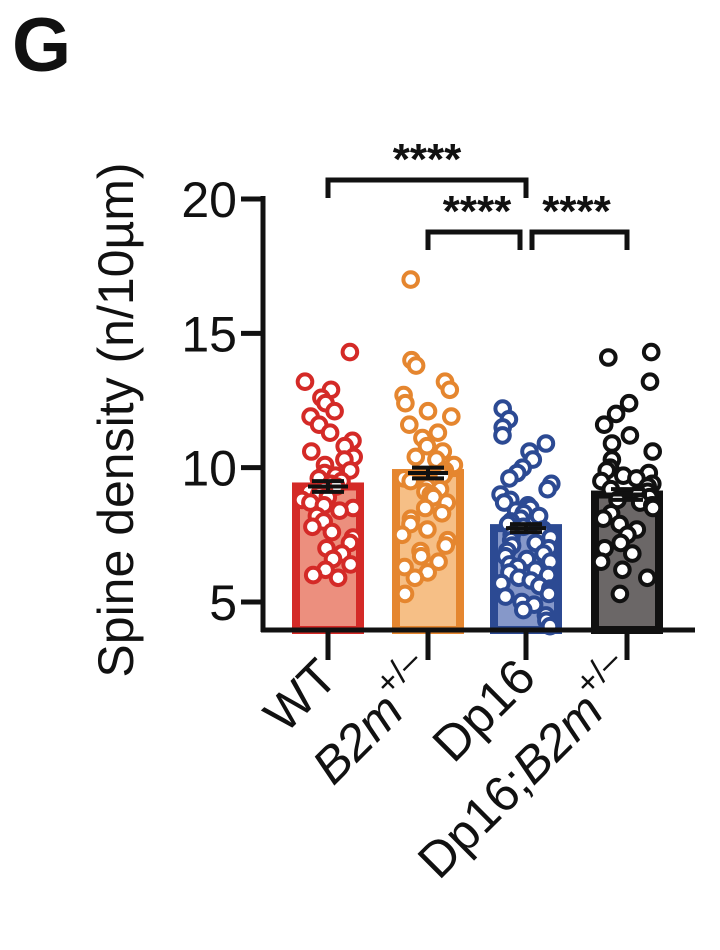  Describe the element at coordinates (209, 200) in the screenshot. I see `y-tick-label: 20` at that location.